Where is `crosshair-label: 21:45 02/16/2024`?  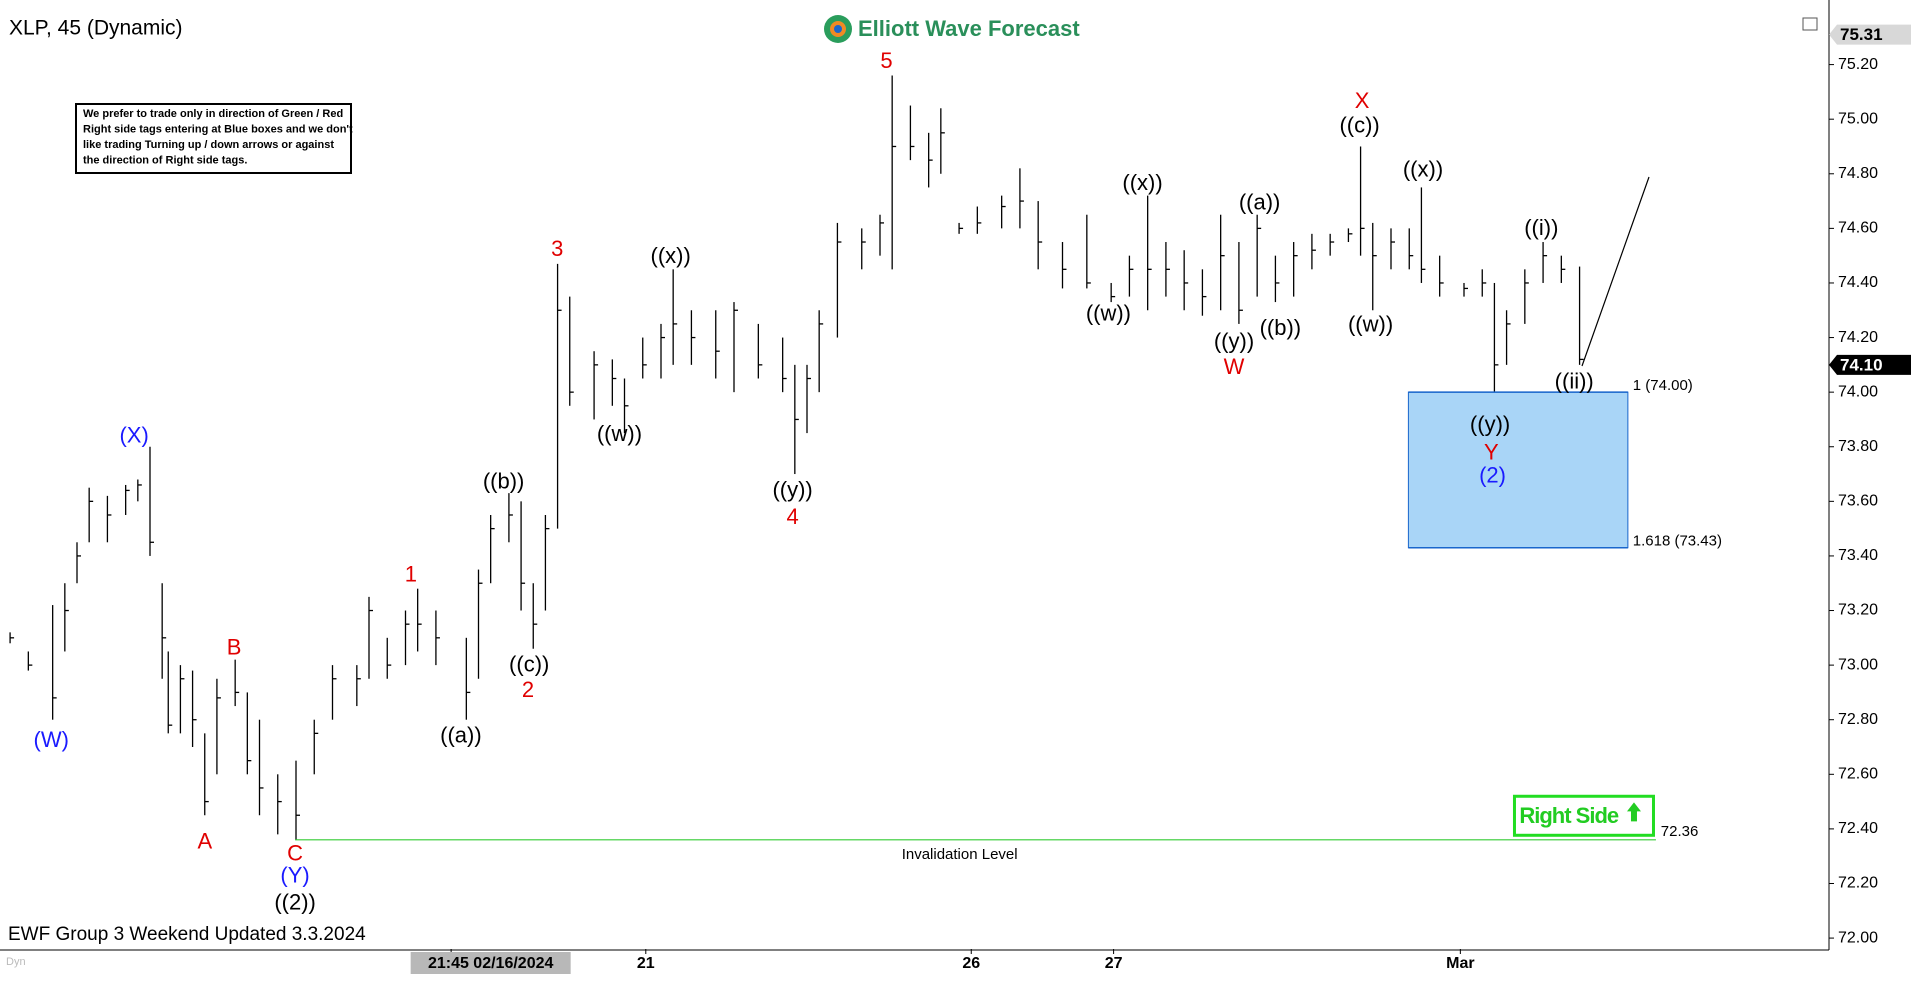 crosshair-label: 21:45 02/16/2024 is located at coordinates (491, 963).